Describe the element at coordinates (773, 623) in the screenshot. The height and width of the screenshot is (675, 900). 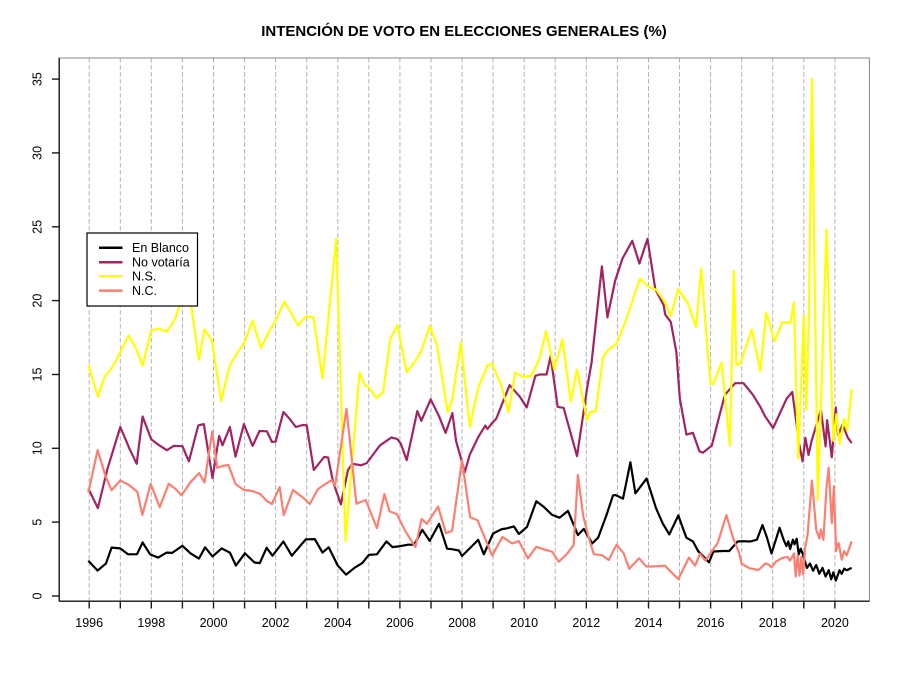
I see `svg-text: 2018` at that location.